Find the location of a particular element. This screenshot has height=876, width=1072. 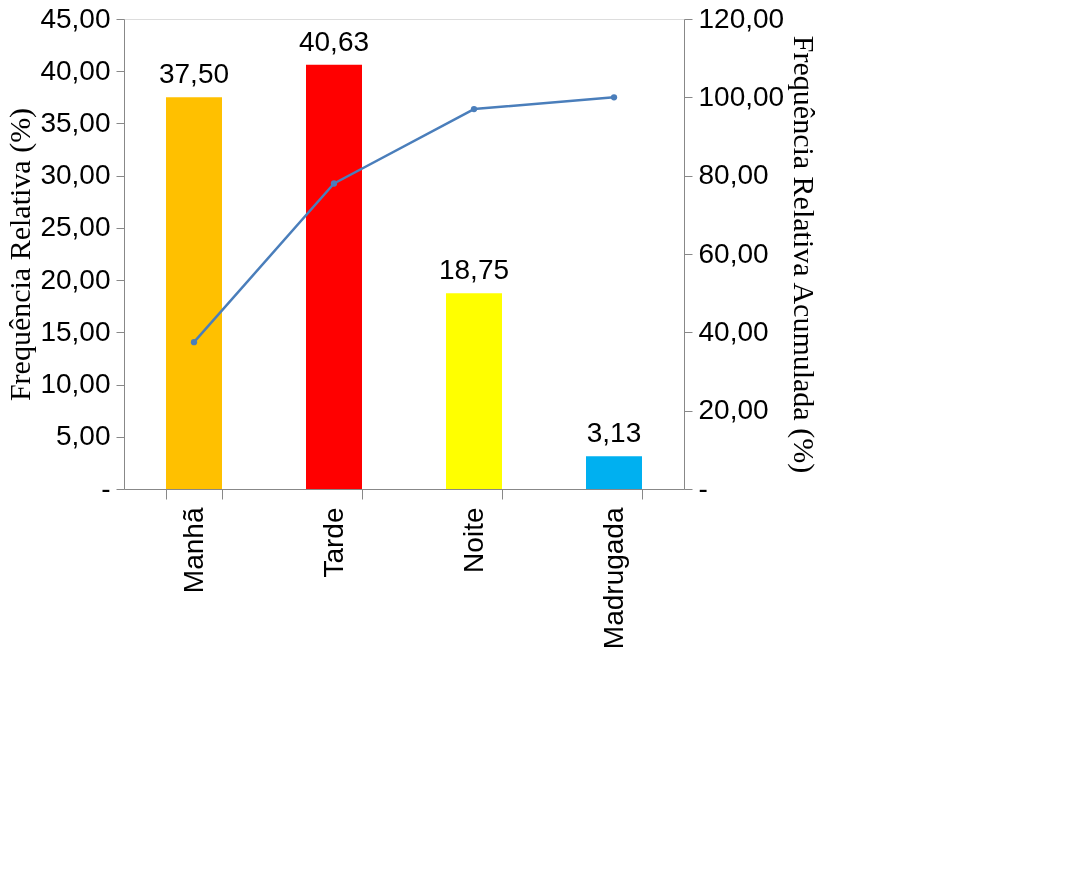

y2-tick-label: - is located at coordinates (703, 488).